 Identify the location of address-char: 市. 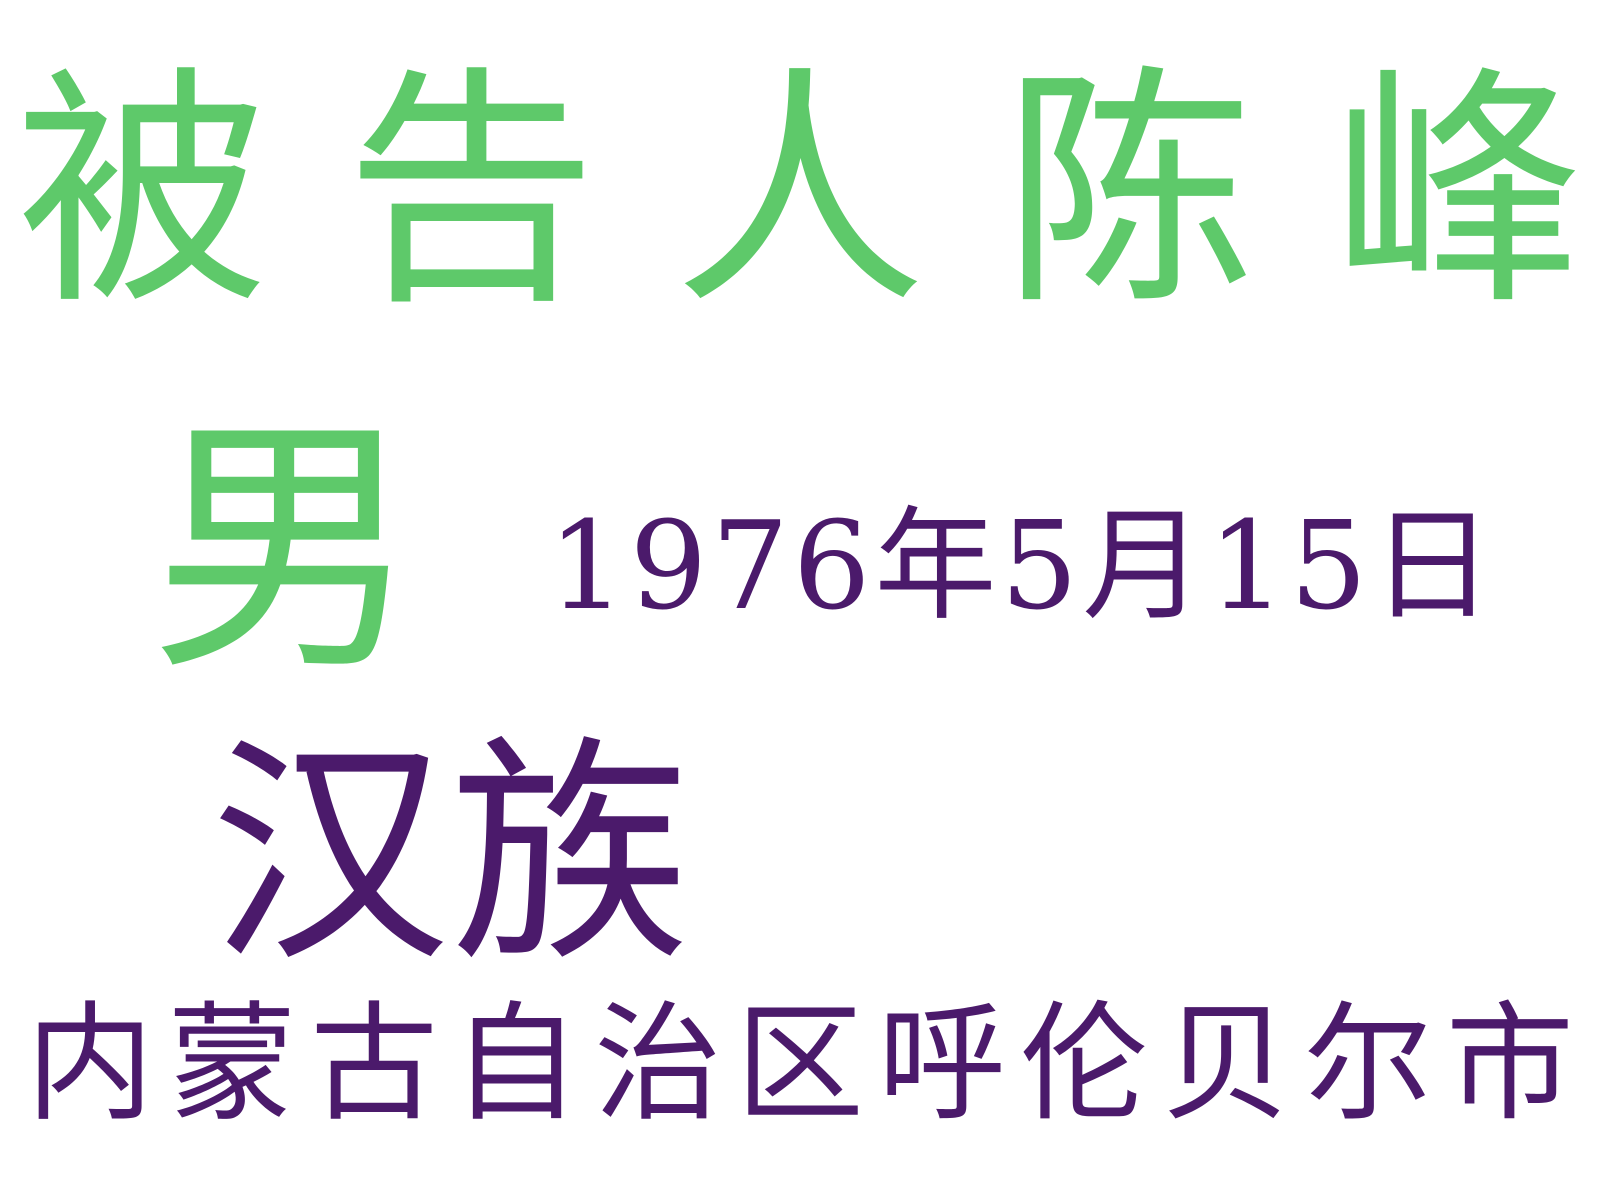
(1509, 1064).